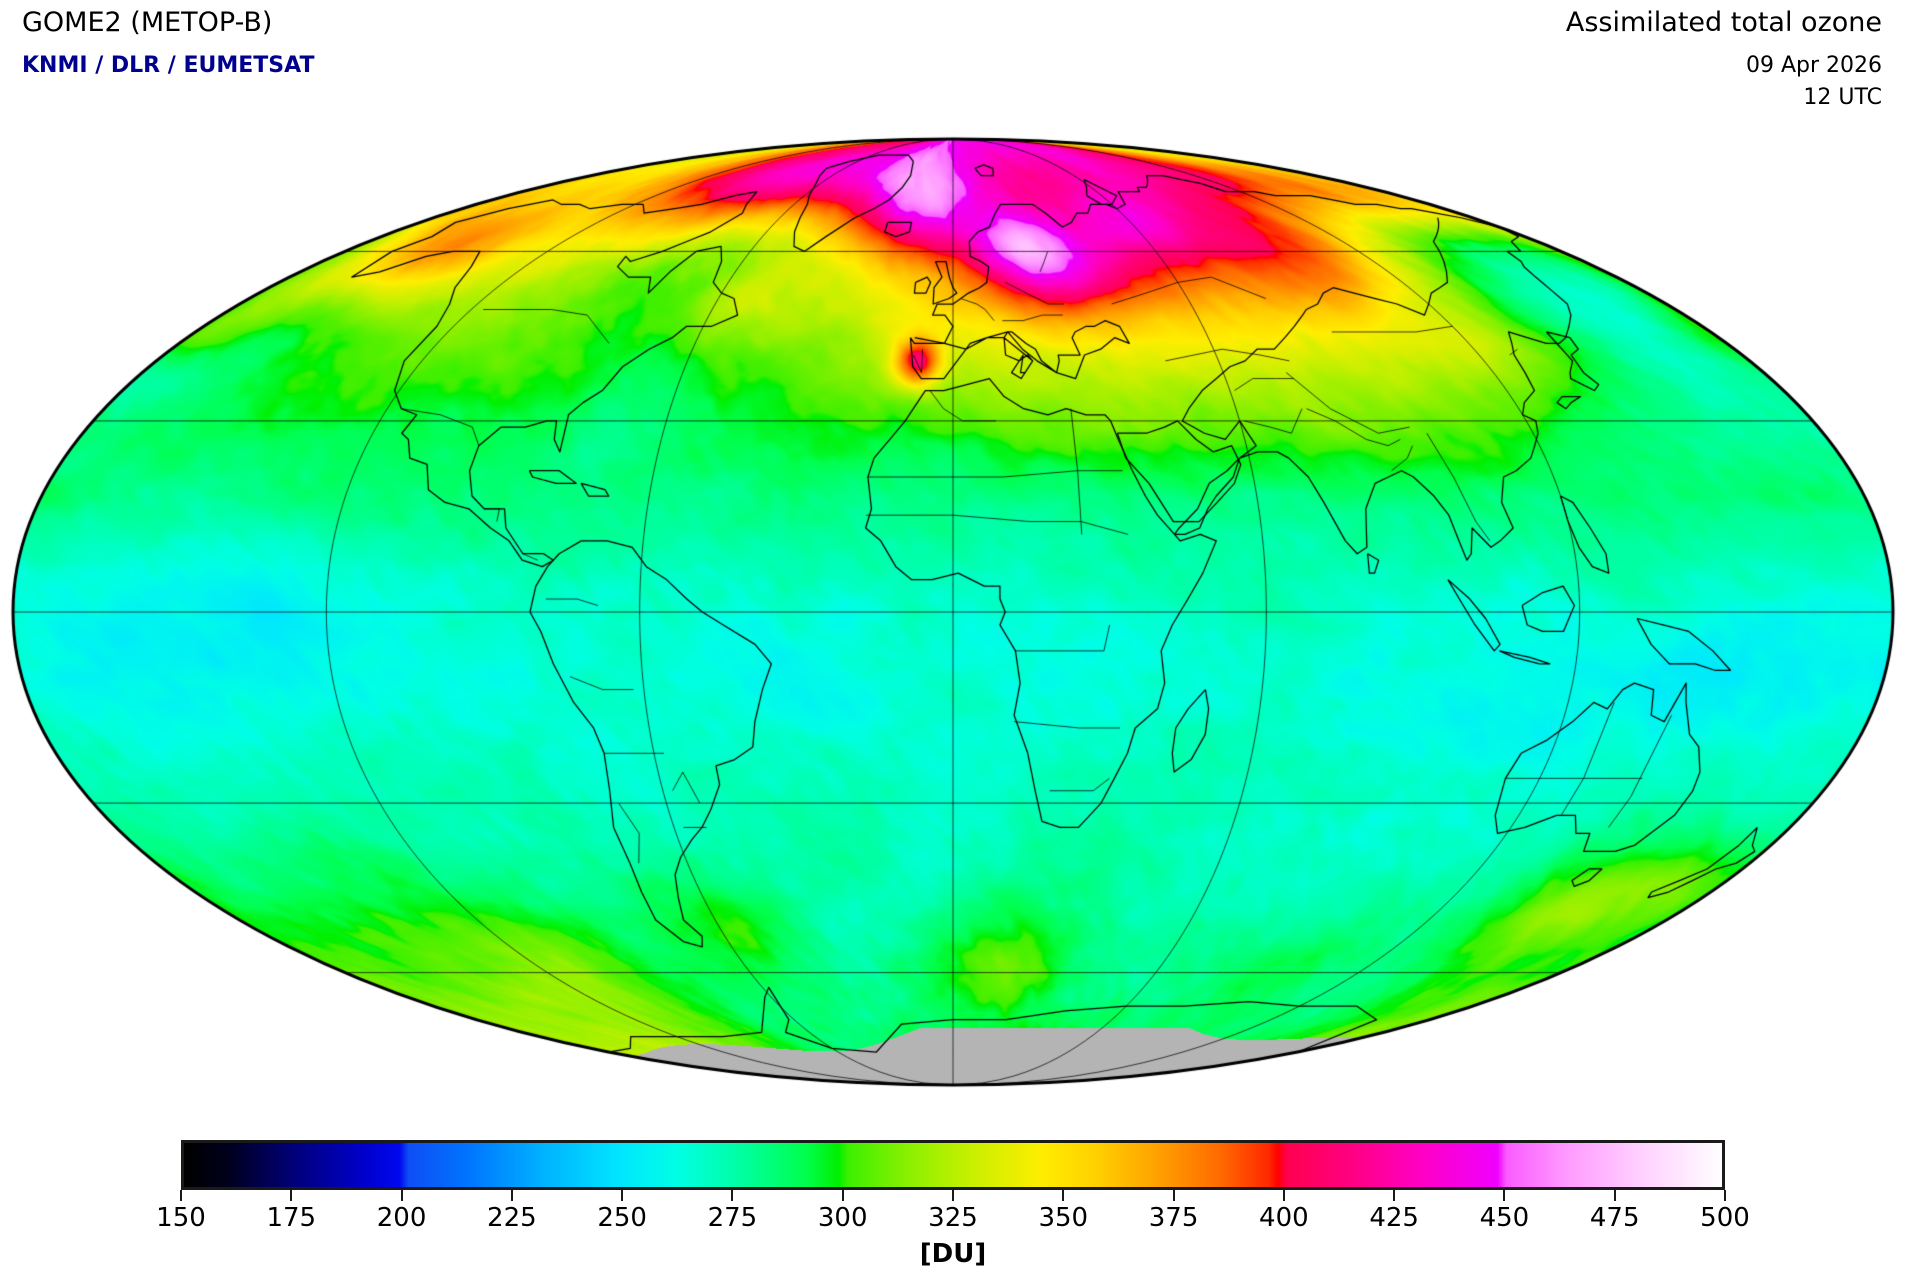 This screenshot has height=1272, width=1906. I want to click on header-left: GOME2 (METOP-B) KNMI / DLR / EUMETSAT, so click(372, 43).